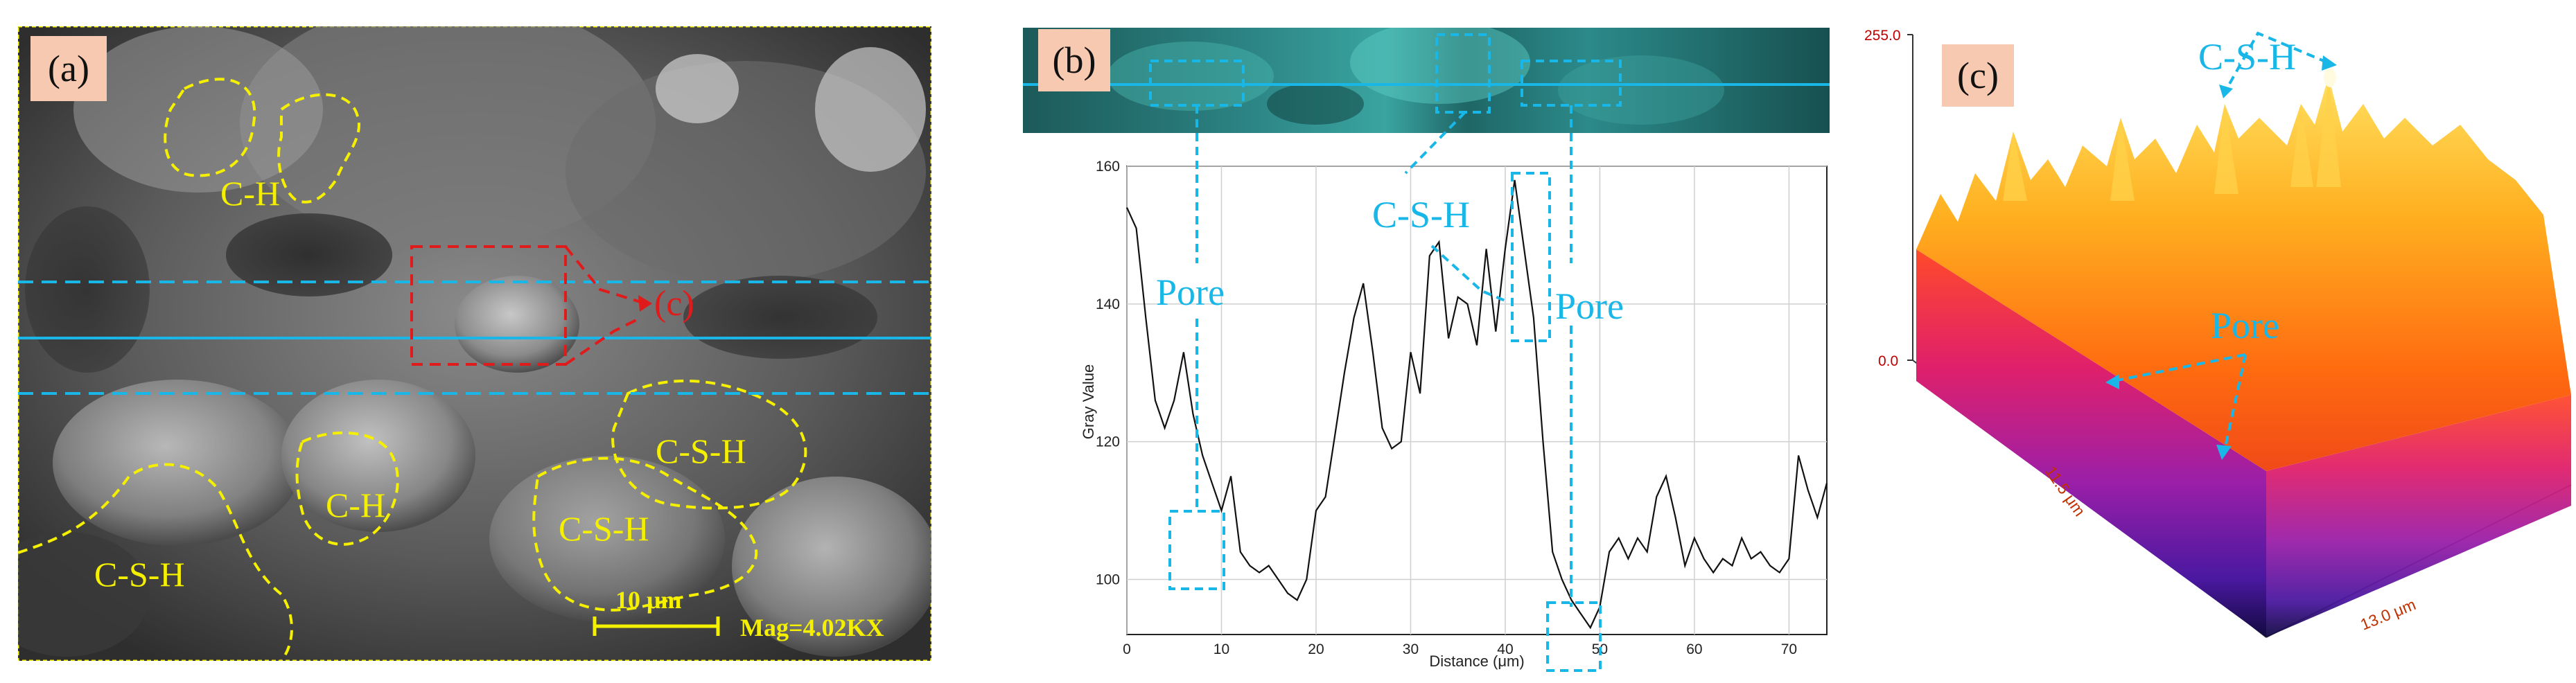 This screenshot has width=2576, height=683. What do you see at coordinates (1882, 36) in the screenshot?
I see `z-max-label: 255.0` at bounding box center [1882, 36].